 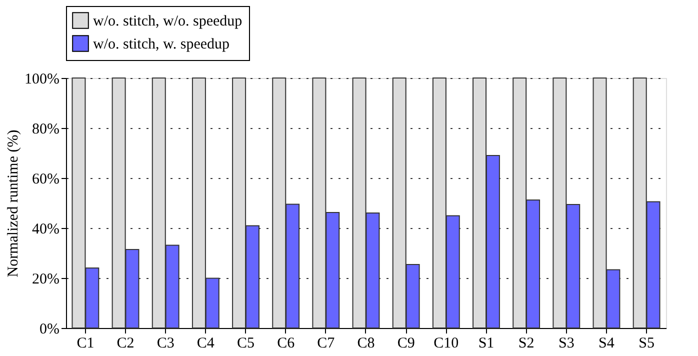 I want to click on x-tick-label: C5, so click(x=246, y=344).